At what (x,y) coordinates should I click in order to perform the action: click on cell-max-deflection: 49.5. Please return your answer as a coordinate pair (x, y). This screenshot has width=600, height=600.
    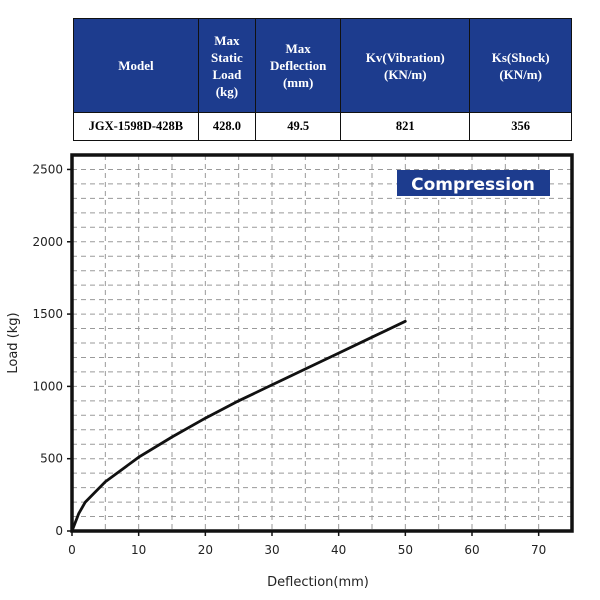
    Looking at the image, I should click on (298, 126).